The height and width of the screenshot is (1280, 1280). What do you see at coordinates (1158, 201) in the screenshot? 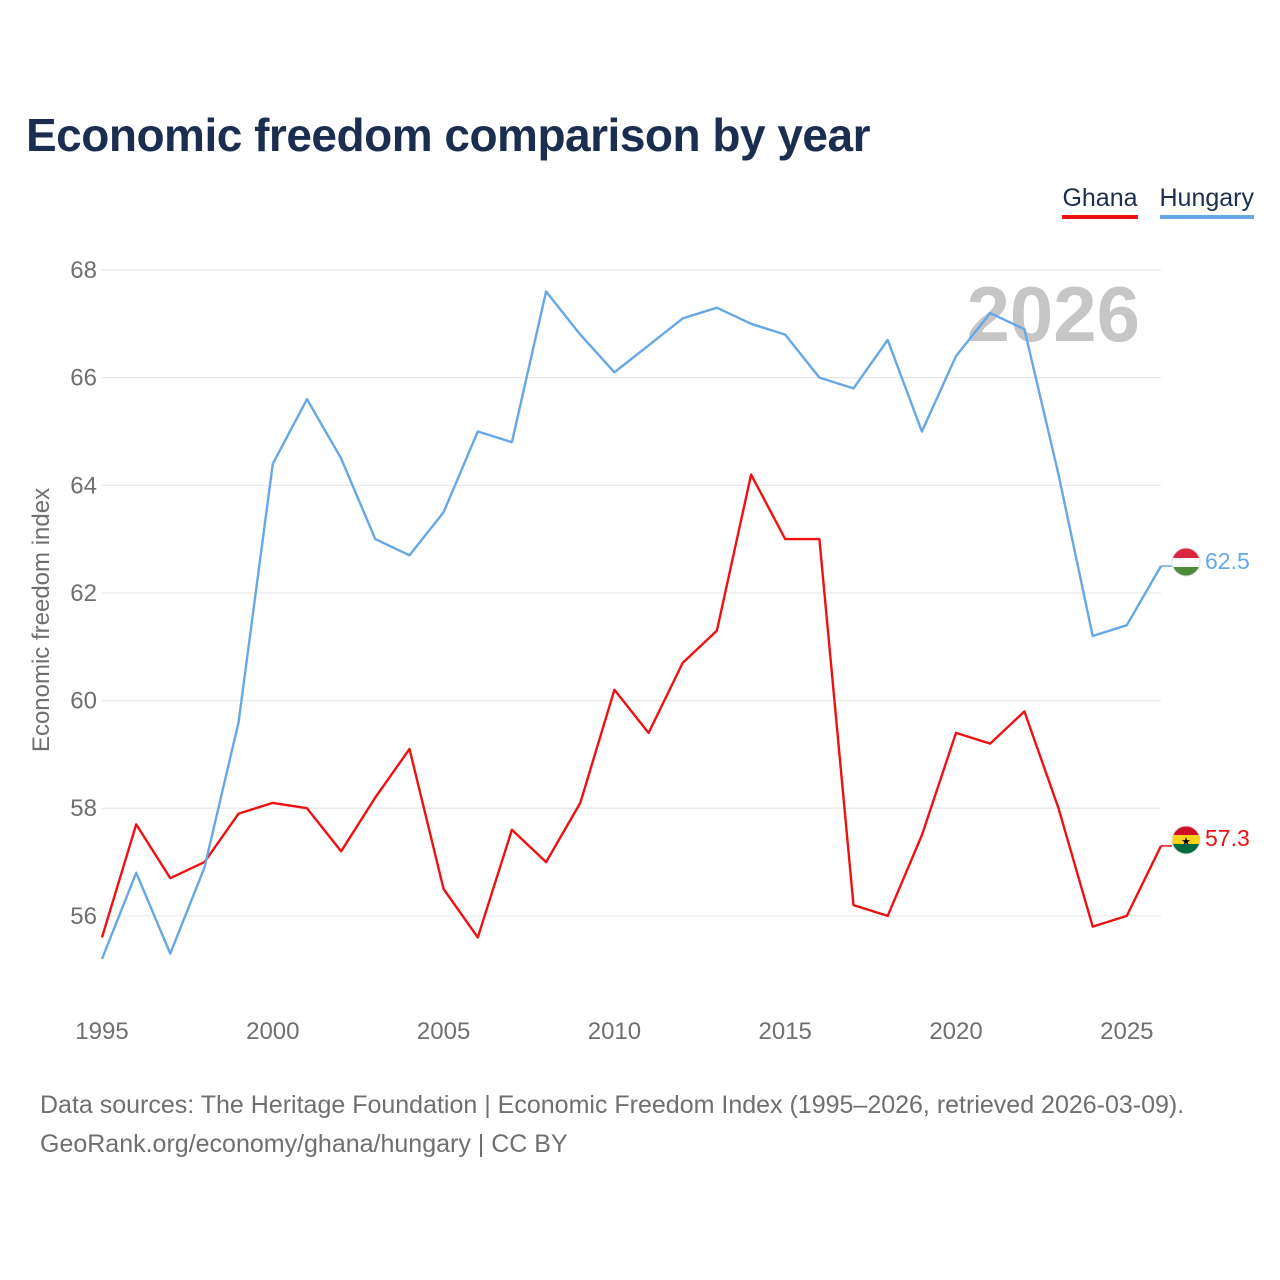
I see `legend: Ghana Hungary` at bounding box center [1158, 201].